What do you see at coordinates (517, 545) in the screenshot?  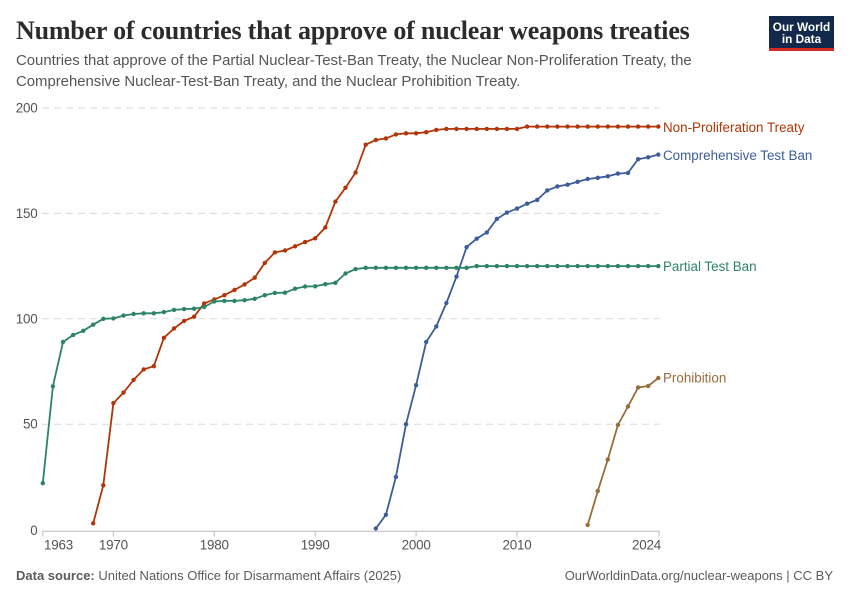 I see `svg-text: 2010` at bounding box center [517, 545].